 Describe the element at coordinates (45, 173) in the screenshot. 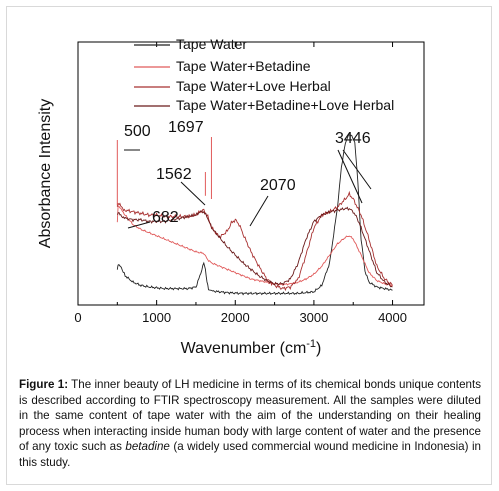

I see `y-axis-title: Absorbance Intensity` at that location.